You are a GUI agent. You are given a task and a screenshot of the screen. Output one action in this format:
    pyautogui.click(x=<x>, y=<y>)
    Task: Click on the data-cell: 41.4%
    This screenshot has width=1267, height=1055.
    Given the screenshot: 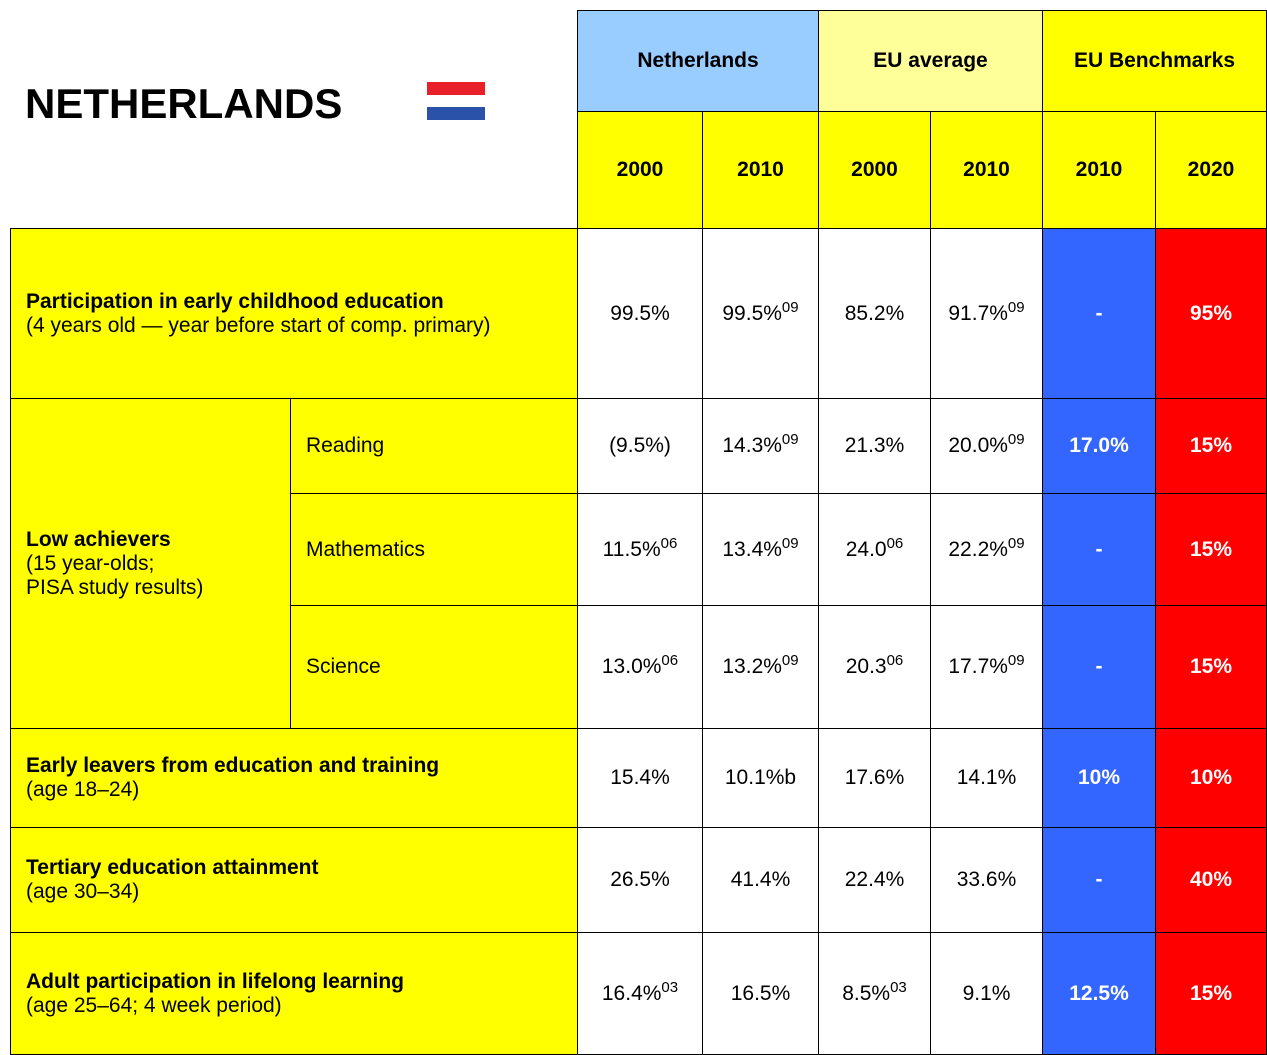 What is the action you would take?
    pyautogui.click(x=760, y=880)
    